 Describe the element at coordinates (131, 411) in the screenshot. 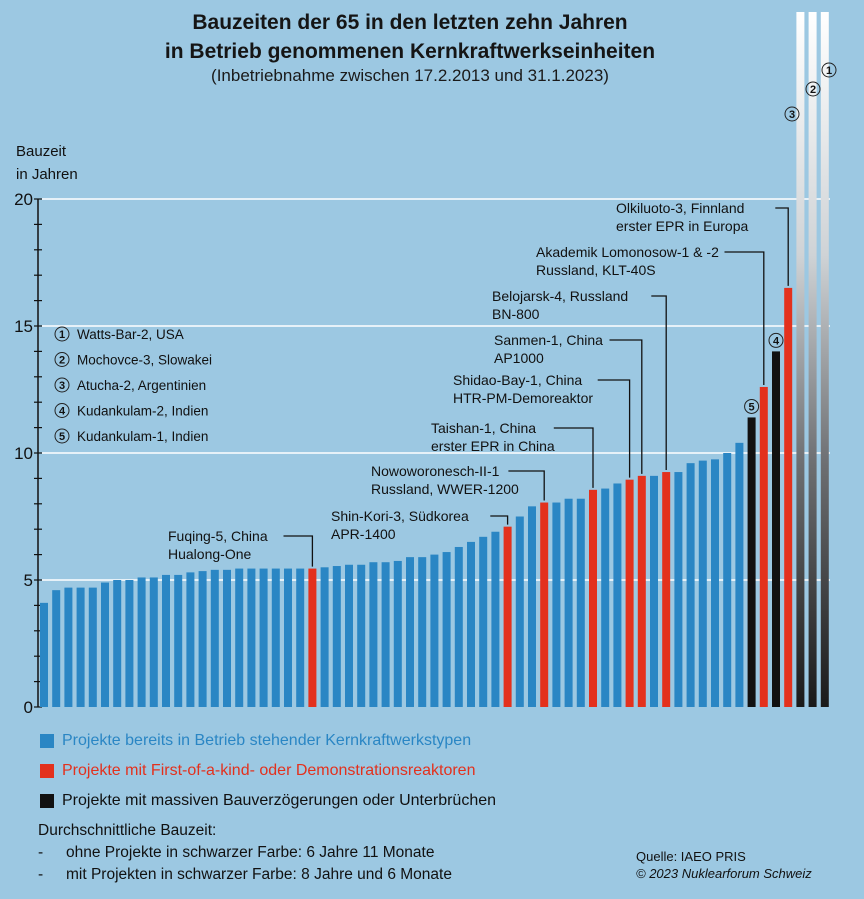

I see `key-item: 4 Kudankulam-2, Indien` at that location.